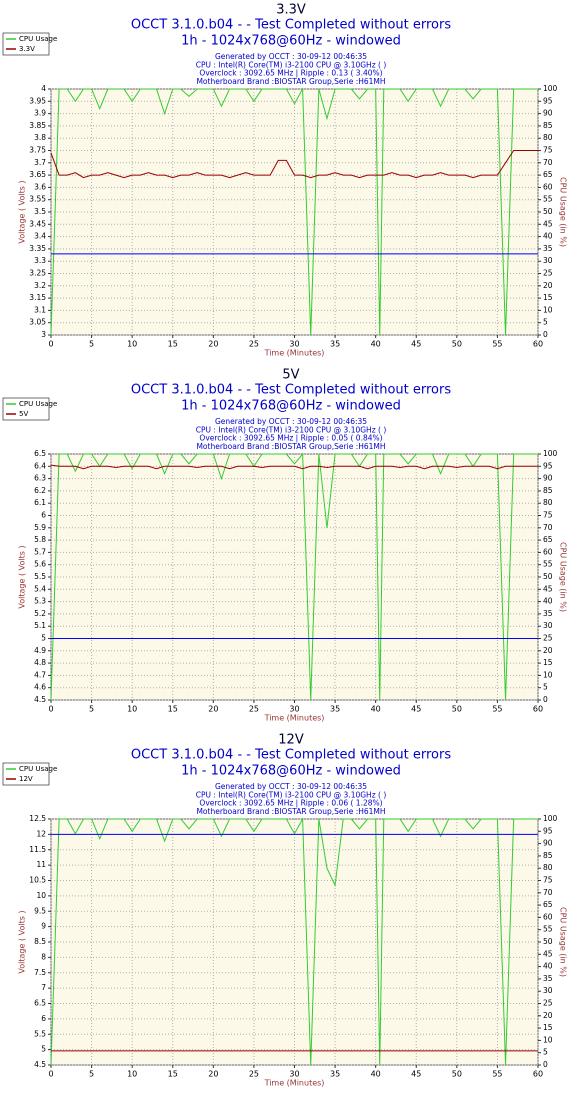  I want to click on y-tick-label: 8, so click(43, 956).